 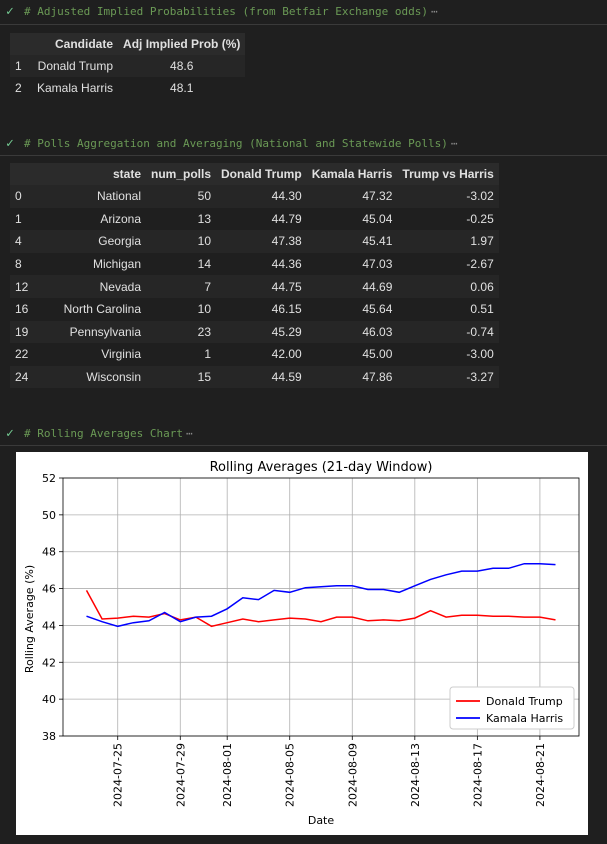 What do you see at coordinates (524, 718) in the screenshot?
I see `legend-label: Kamala Harris` at bounding box center [524, 718].